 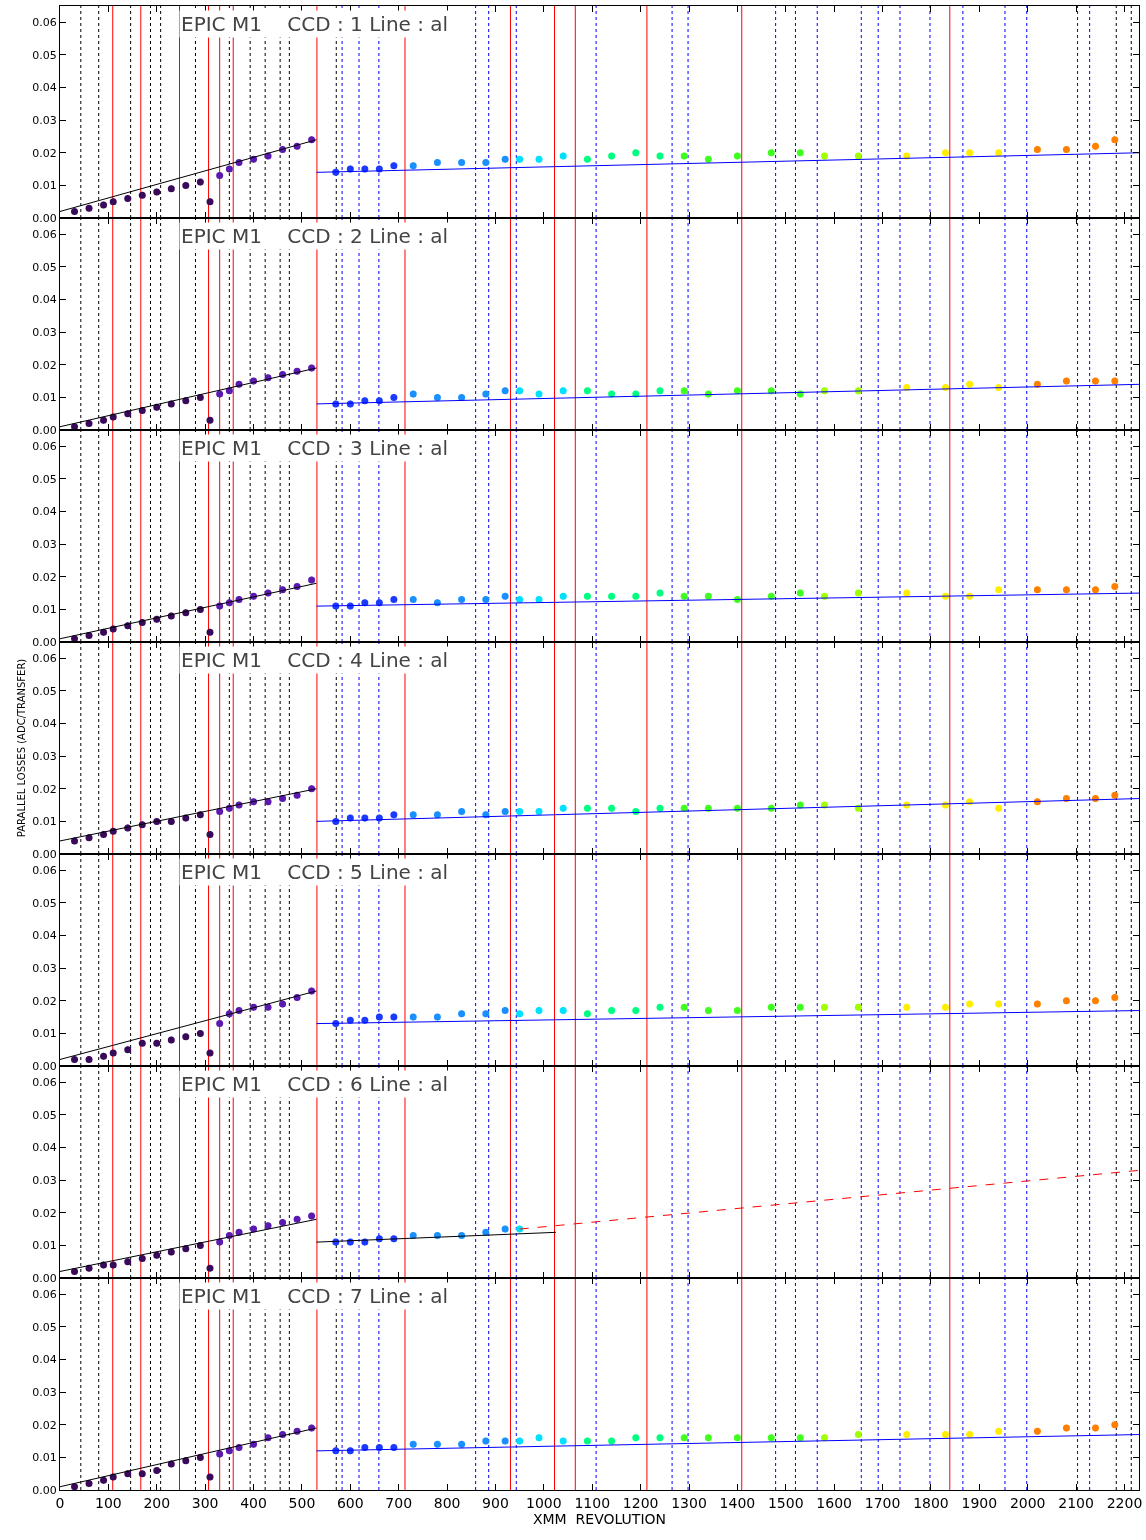 I want to click on x-tick-label: 300, so click(x=205, y=1502).